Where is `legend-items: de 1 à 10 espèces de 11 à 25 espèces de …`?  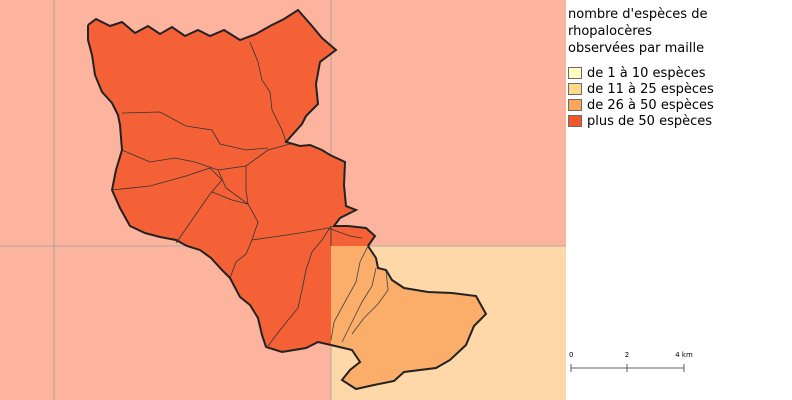 legend-items: de 1 à 10 espèces de 11 à 25 espèces de … is located at coordinates (678, 97).